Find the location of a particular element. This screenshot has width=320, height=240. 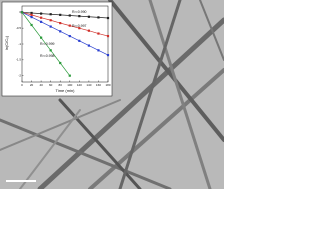

x-tick-label: 40 is located at coordinates (41, 85).